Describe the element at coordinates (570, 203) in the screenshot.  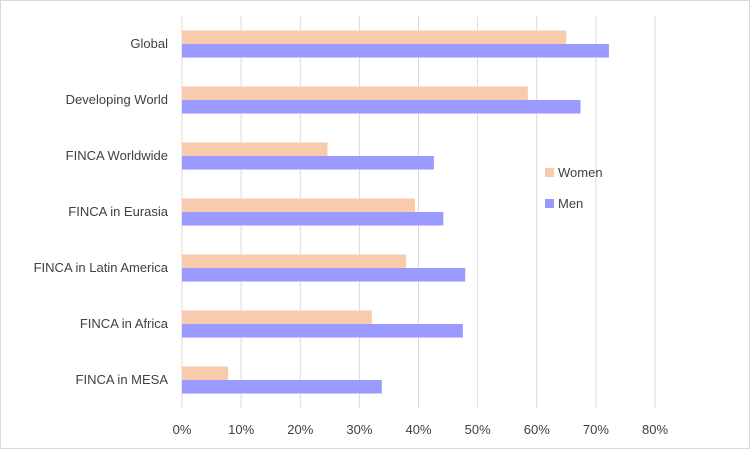
I see `legend-label-men: Men` at that location.